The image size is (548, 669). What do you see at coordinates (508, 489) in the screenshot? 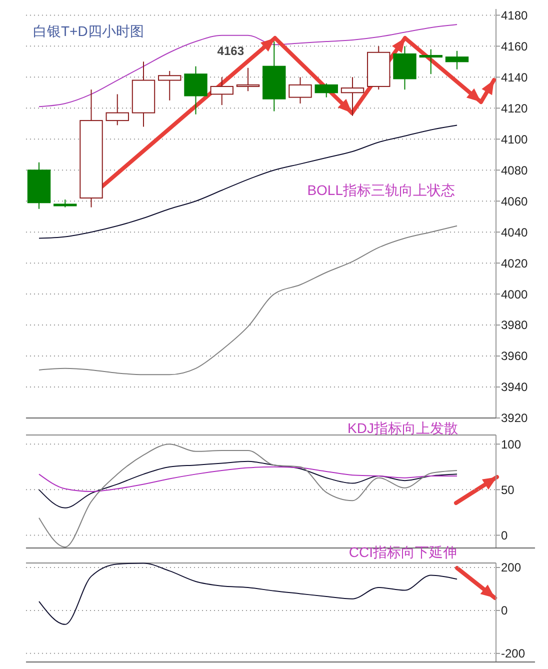
I see `y-tick-label: 50` at bounding box center [508, 489].